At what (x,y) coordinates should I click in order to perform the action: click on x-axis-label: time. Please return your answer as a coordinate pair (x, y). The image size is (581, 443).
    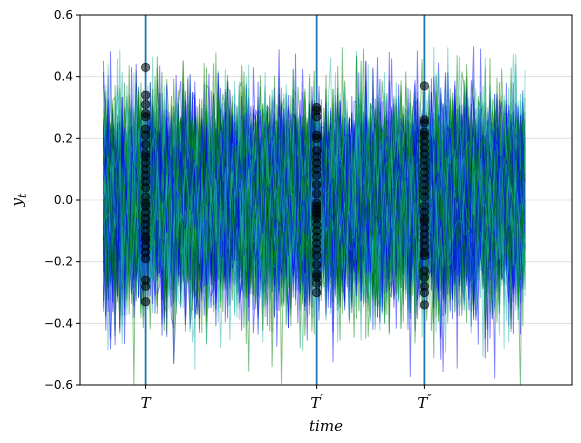
    Looking at the image, I should click on (326, 426).